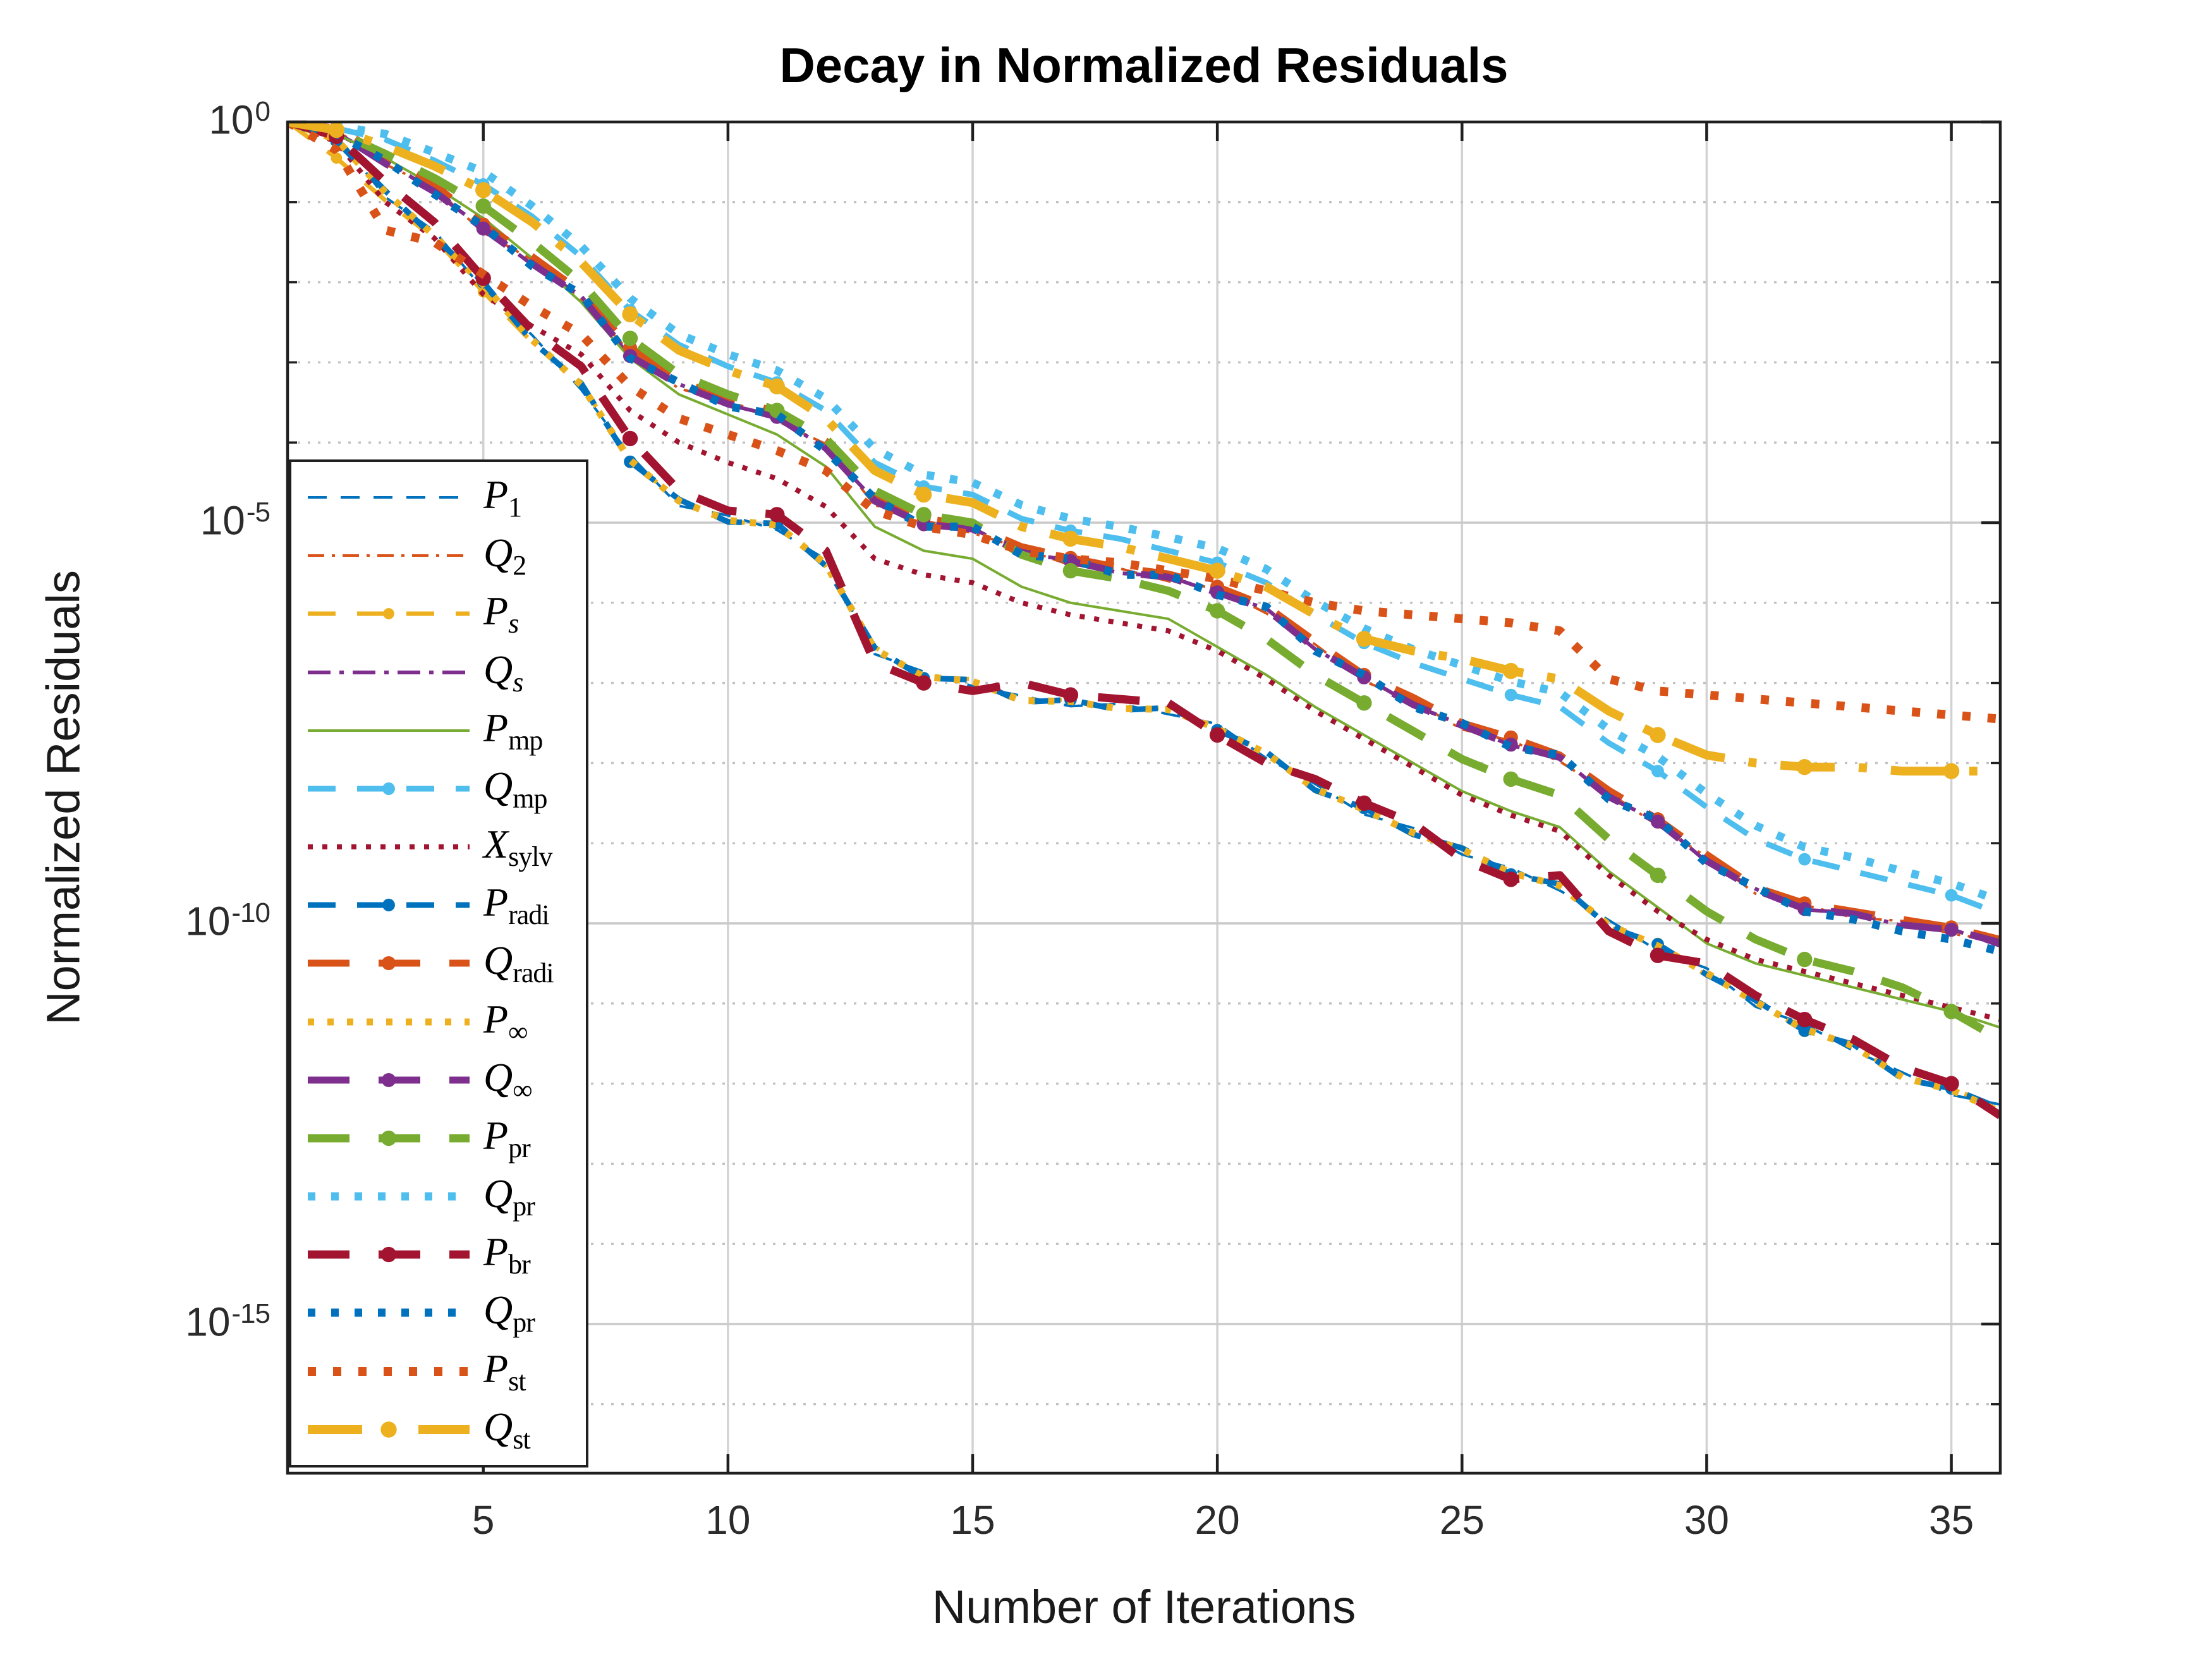  Describe the element at coordinates (518, 963) in the screenshot. I see `legend-label-Q_radi: Qradi` at that location.